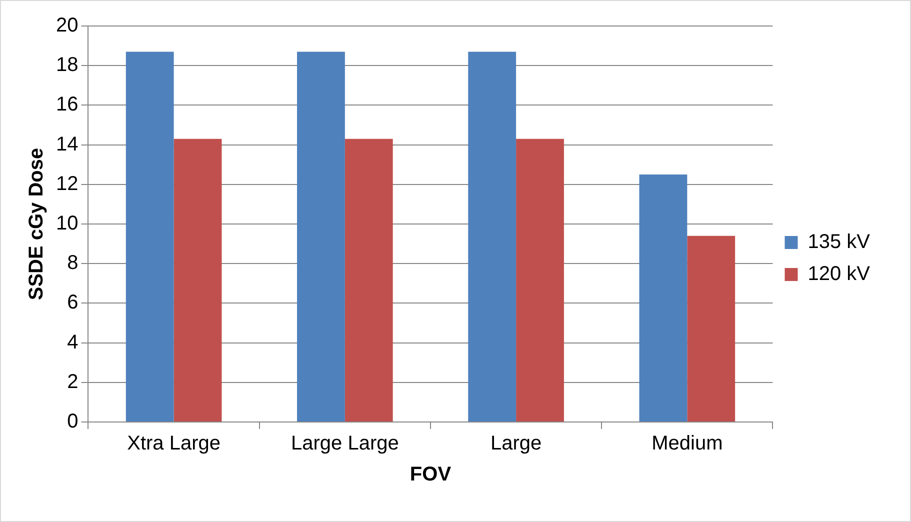 The image size is (911, 522). Describe the element at coordinates (839, 242) in the screenshot. I see `legend-label: 135 kV` at that location.